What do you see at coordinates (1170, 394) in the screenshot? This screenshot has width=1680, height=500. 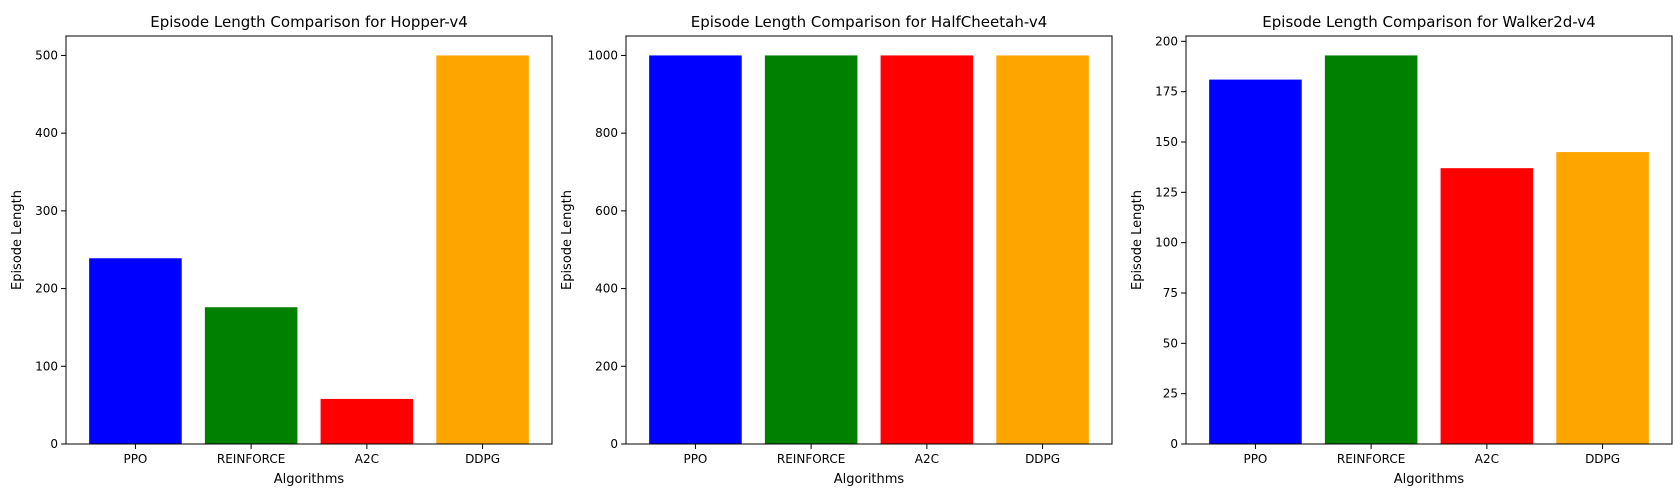 I see `y-tick-label: 25` at bounding box center [1170, 394].